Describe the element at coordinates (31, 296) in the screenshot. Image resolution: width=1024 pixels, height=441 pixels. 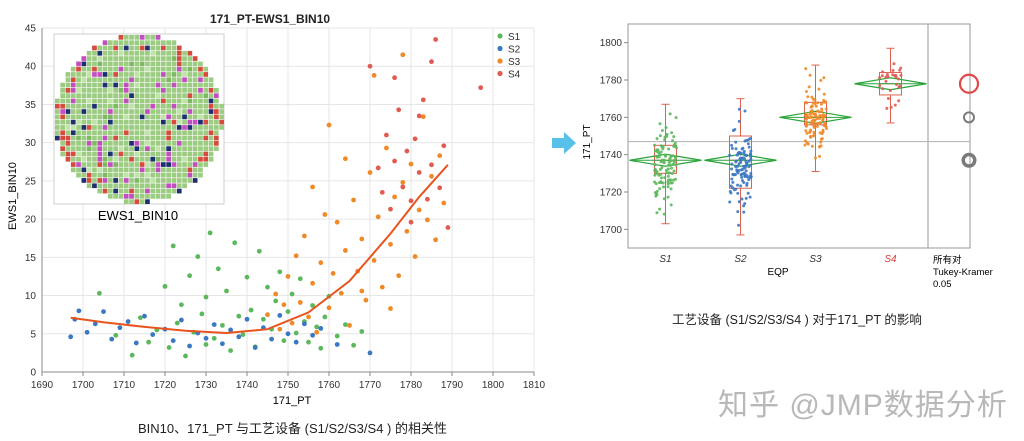
I see `y-tick-label: 10` at that location.